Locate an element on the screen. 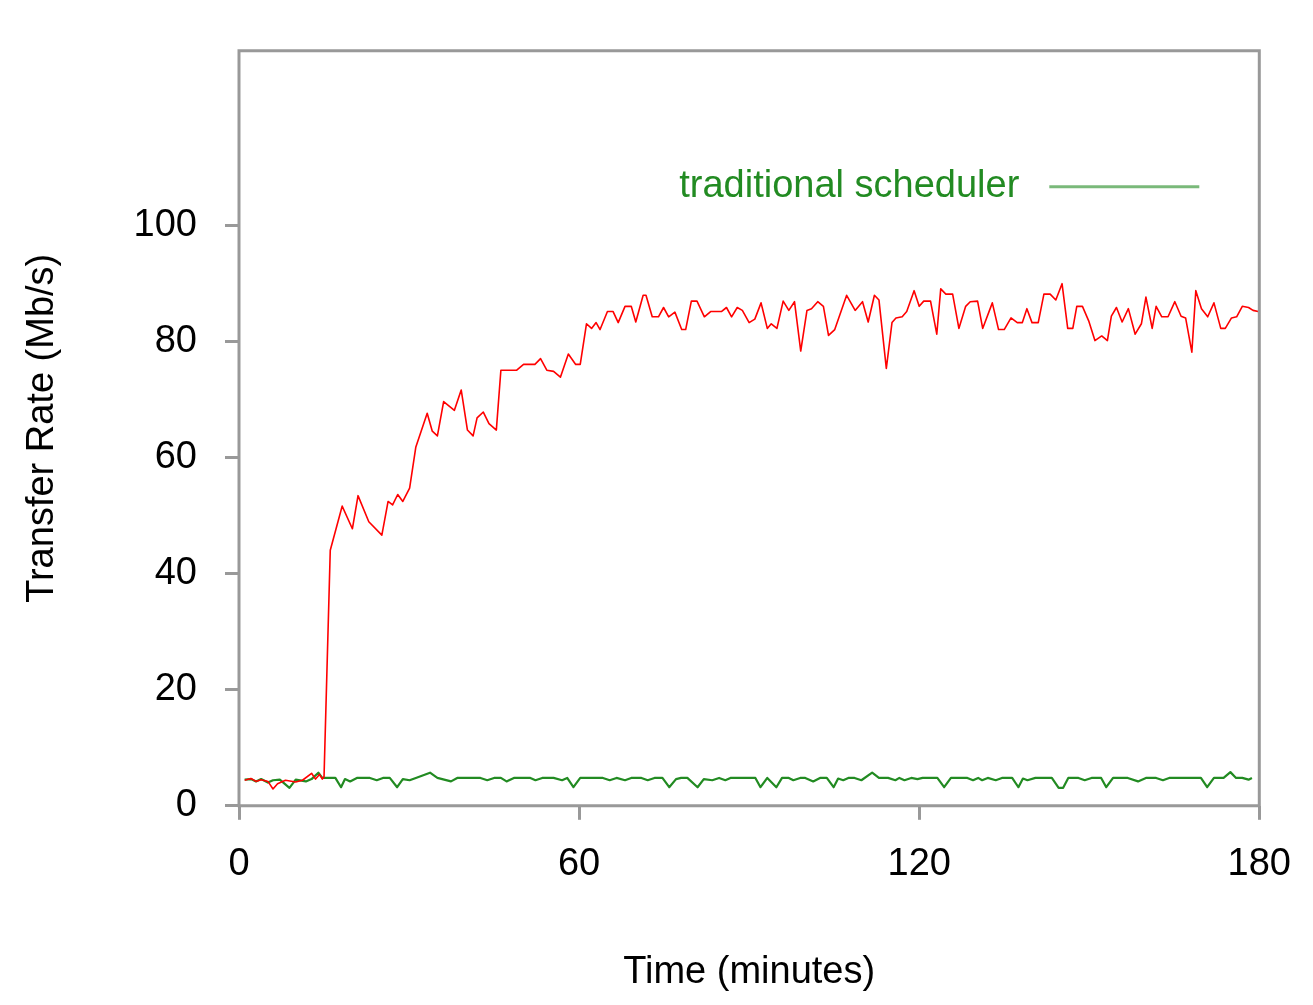  x-tick-label: 120 is located at coordinates (919, 862).